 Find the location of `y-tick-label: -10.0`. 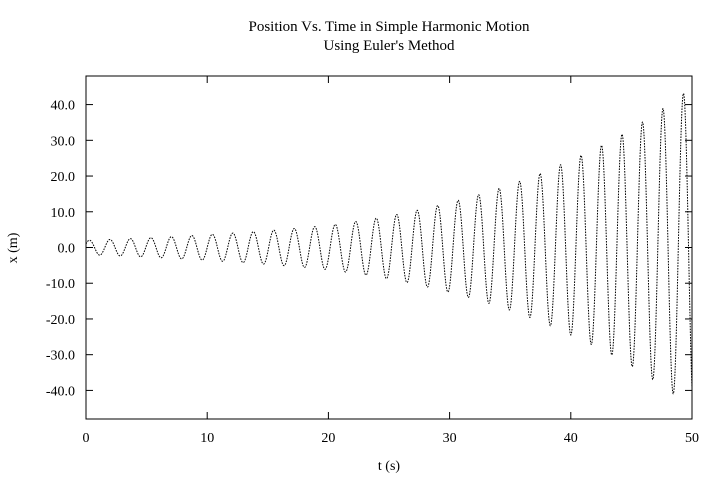

y-tick-label: -10.0 is located at coordinates (60, 284).